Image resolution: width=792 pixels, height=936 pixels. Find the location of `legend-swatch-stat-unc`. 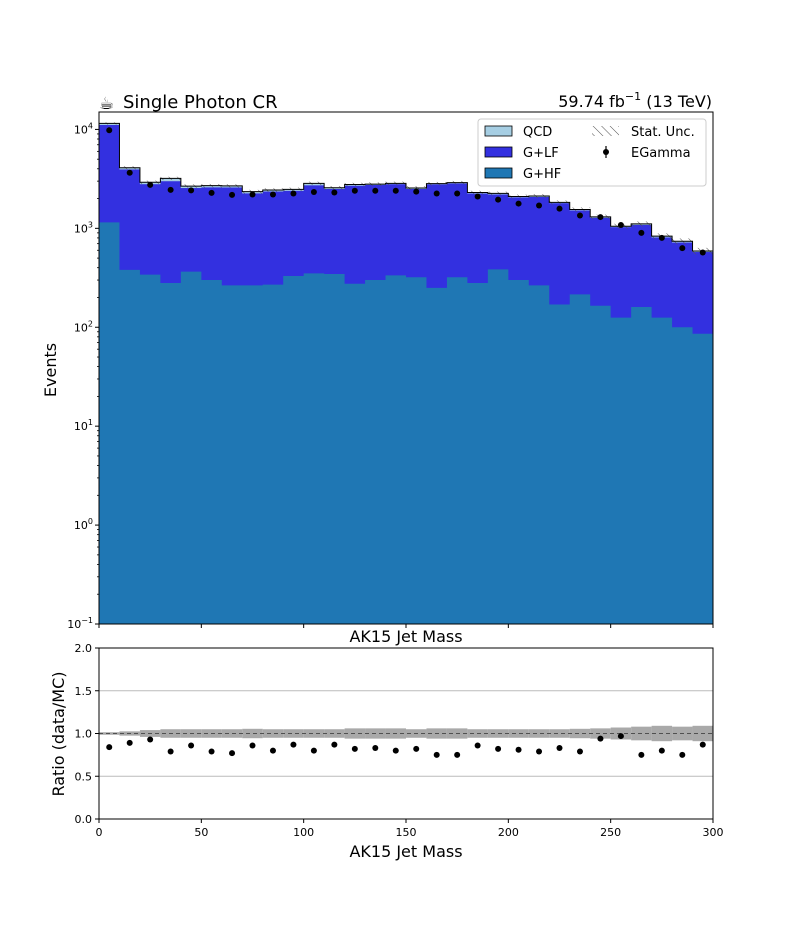

legend-swatch-stat-unc is located at coordinates (605, 131).